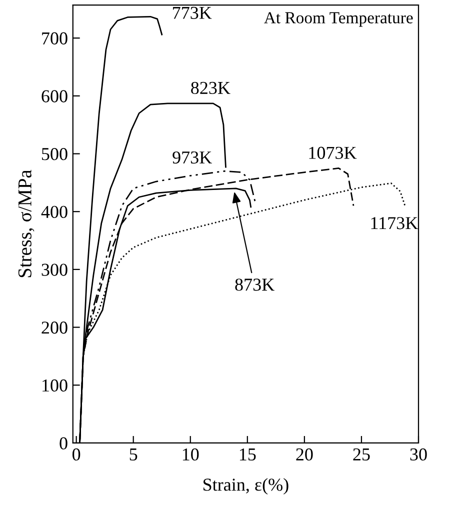  What do you see at coordinates (26, 224) in the screenshot?
I see `y-axis-title: Stress, σ/MPa` at bounding box center [26, 224].